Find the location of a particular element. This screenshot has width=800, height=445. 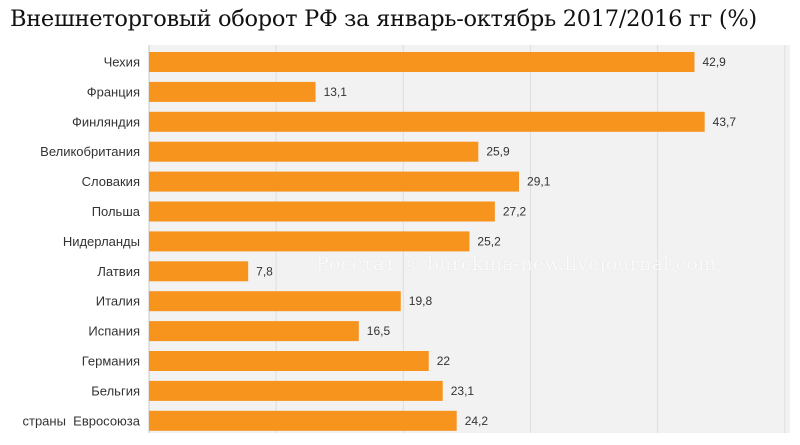

category-label: Бельгия is located at coordinates (115, 390).